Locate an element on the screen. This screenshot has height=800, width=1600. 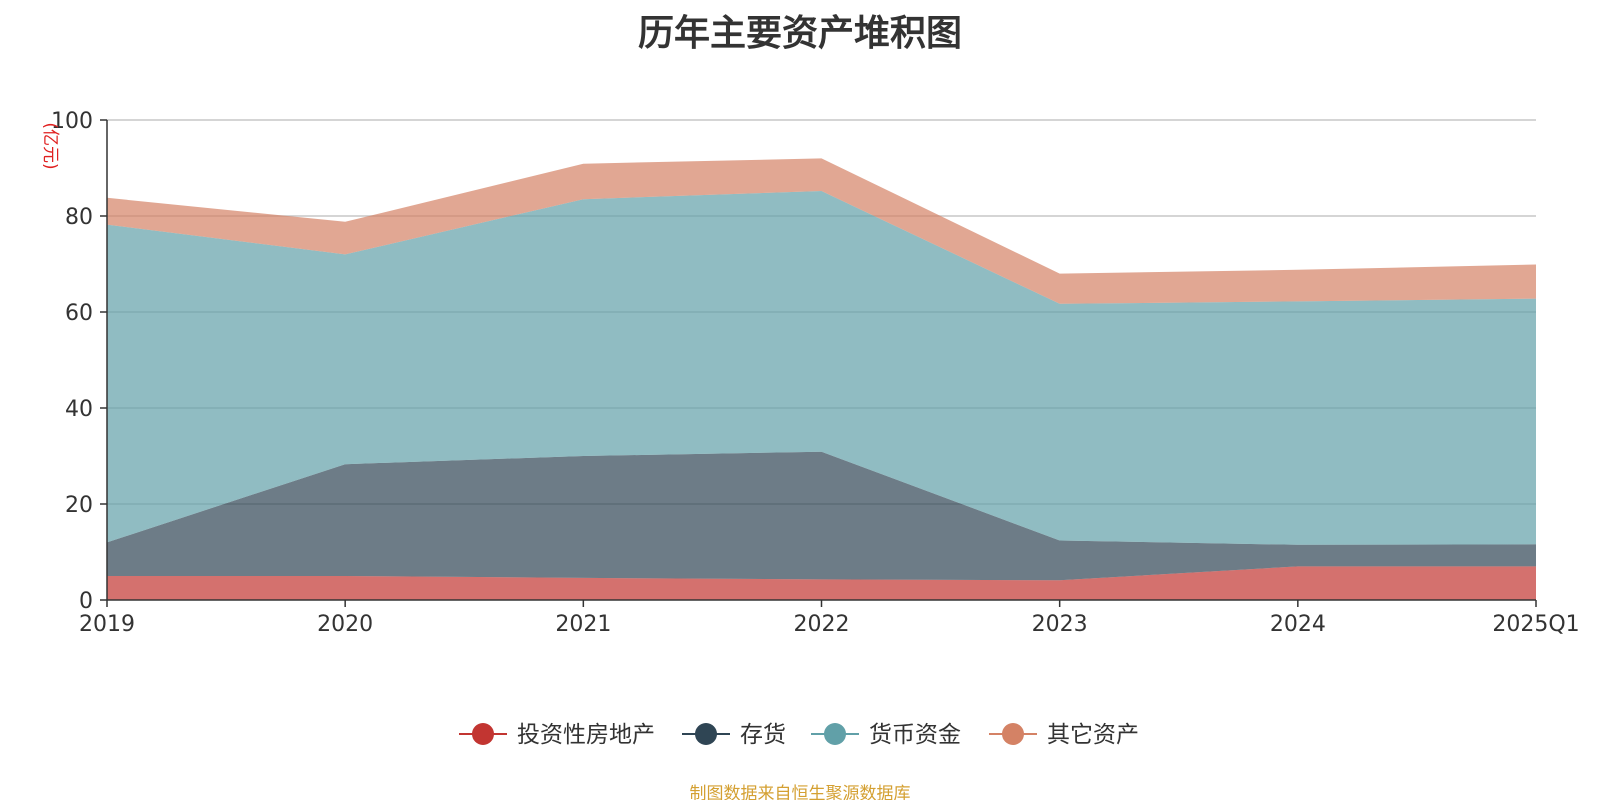
x-tick-label: 2019 is located at coordinates (107, 624).